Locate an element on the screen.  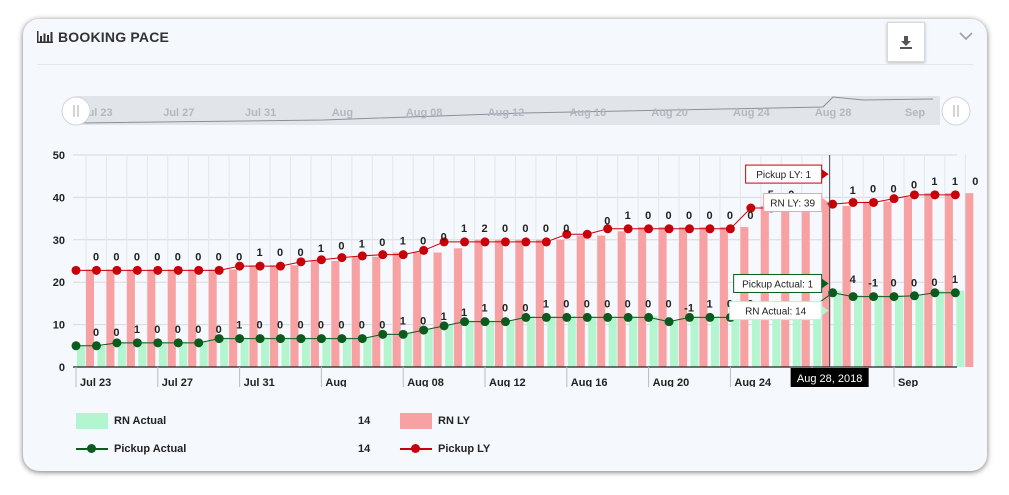
legend-item: RN LY is located at coordinates (435, 421).